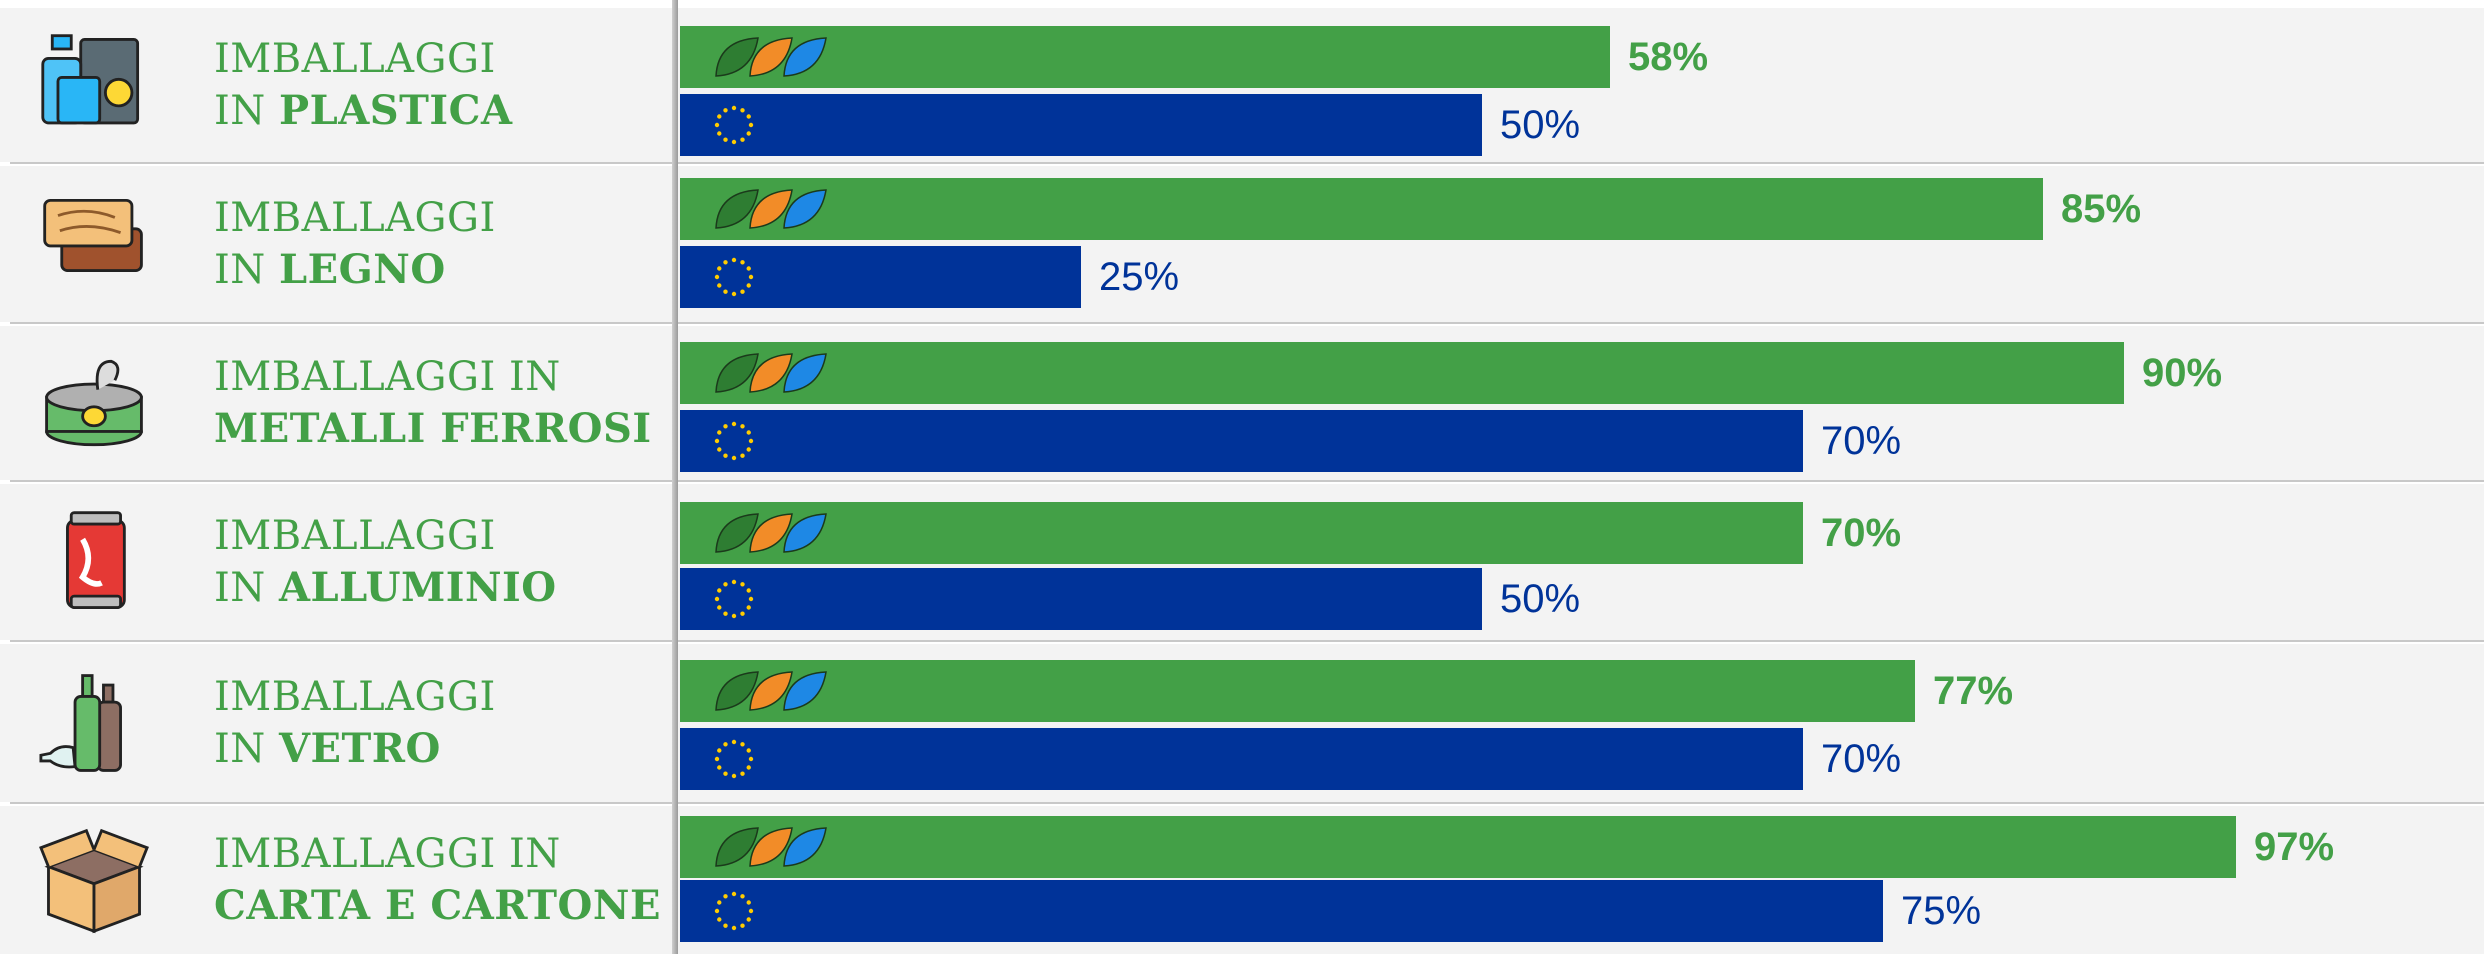 Image resolution: width=2484 pixels, height=954 pixels. What do you see at coordinates (360, 748) in the screenshot?
I see `category-label-material: VETRO` at bounding box center [360, 748].